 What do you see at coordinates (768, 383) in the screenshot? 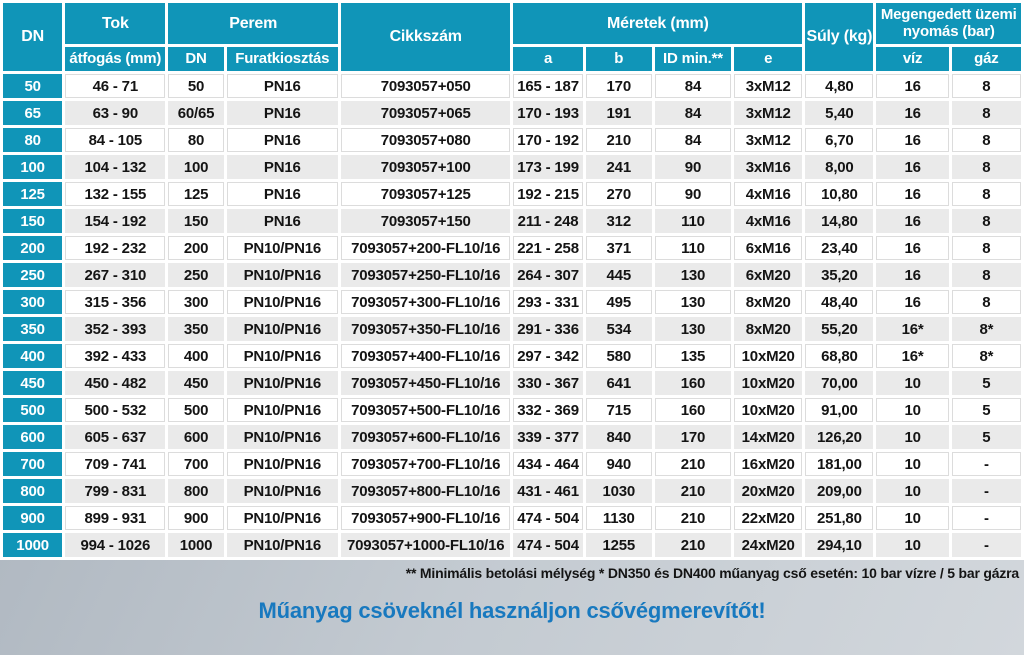
I see `cell-e: 10xM20` at bounding box center [768, 383].